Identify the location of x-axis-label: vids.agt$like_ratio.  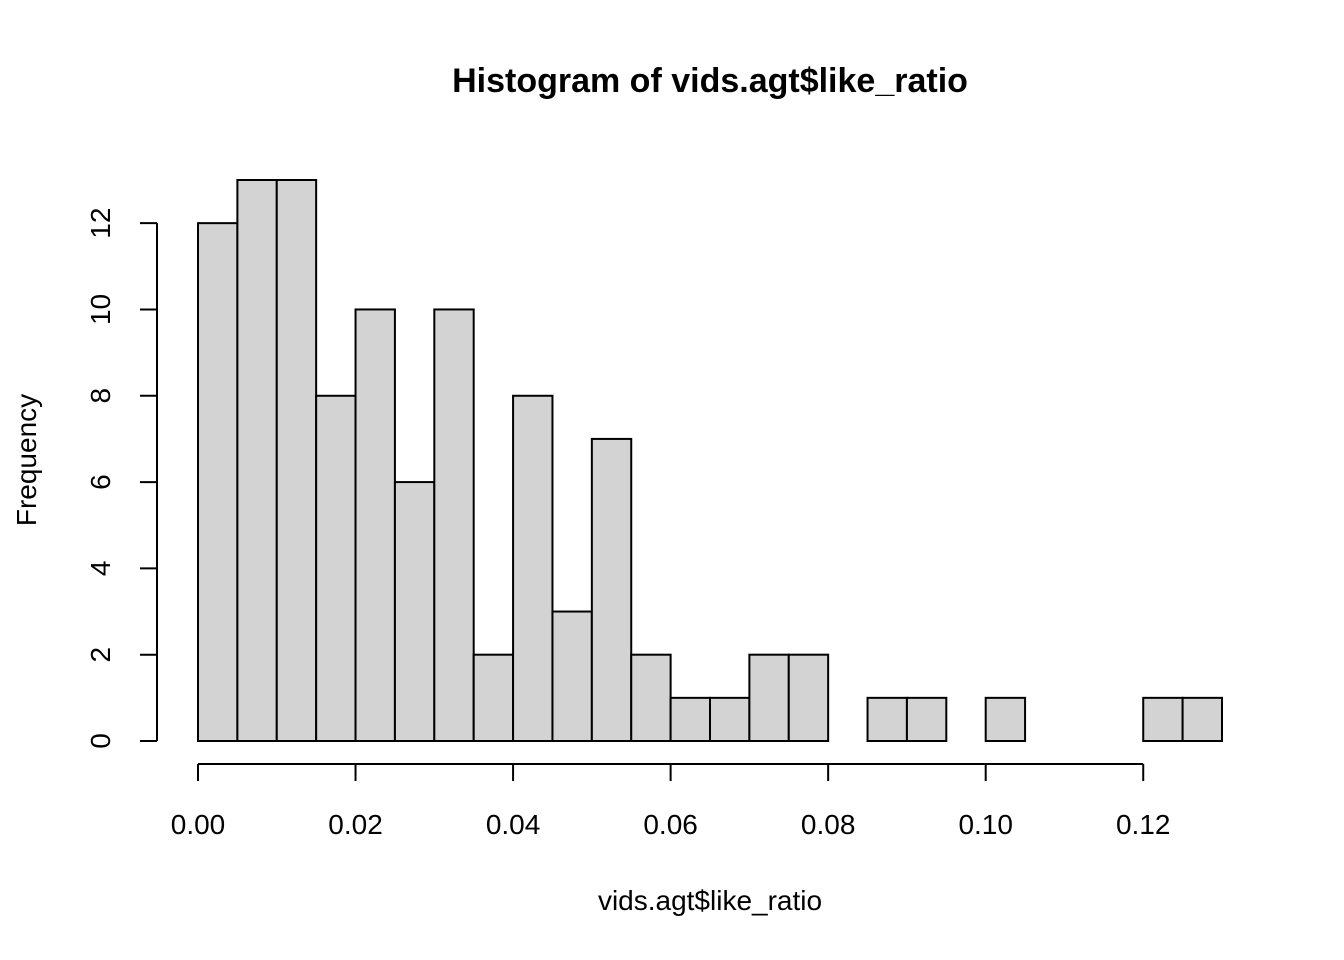
(710, 900).